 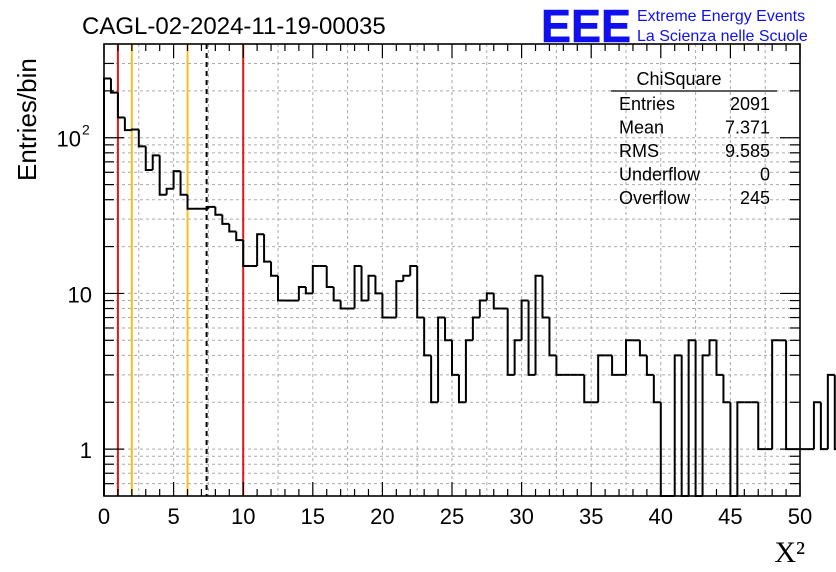 What do you see at coordinates (660, 175) in the screenshot?
I see `stats-row-label: Underflow` at bounding box center [660, 175].